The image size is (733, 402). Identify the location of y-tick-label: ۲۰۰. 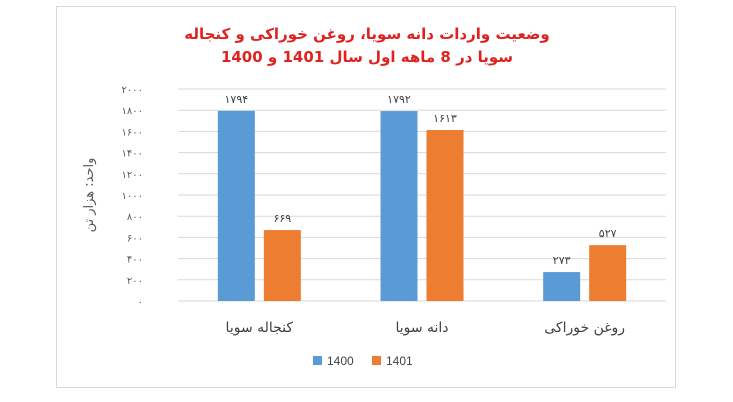
(135, 281).